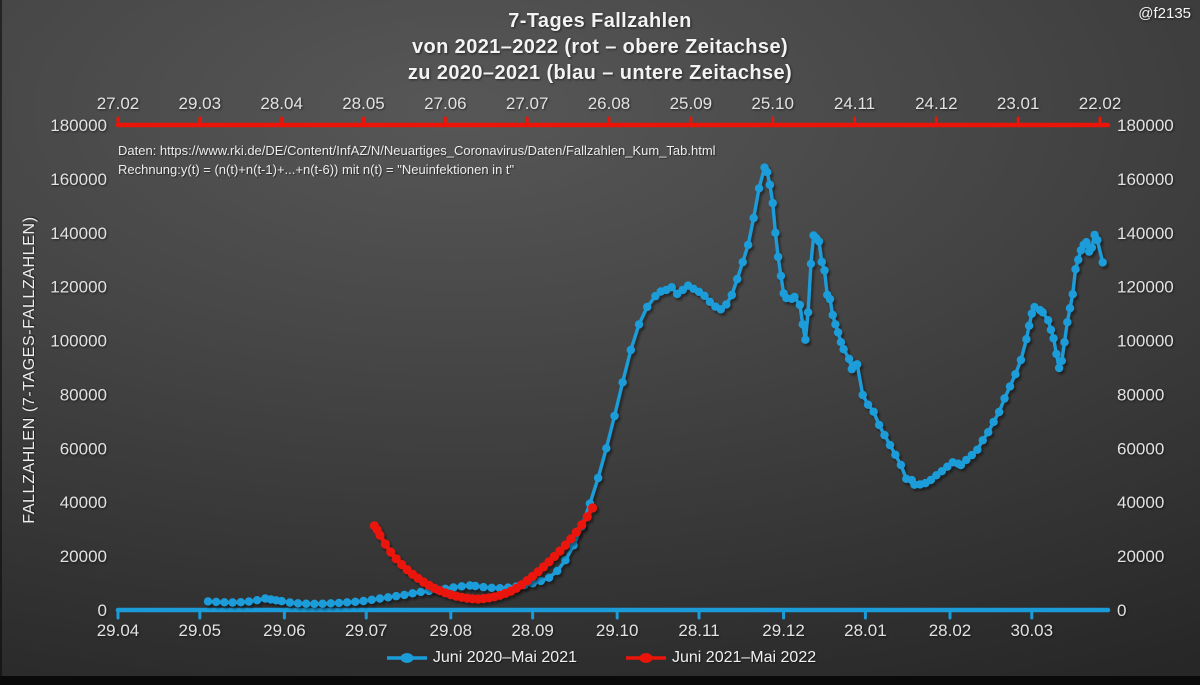  I want to click on y-axis-tick-label-left: 140000, so click(78, 233).